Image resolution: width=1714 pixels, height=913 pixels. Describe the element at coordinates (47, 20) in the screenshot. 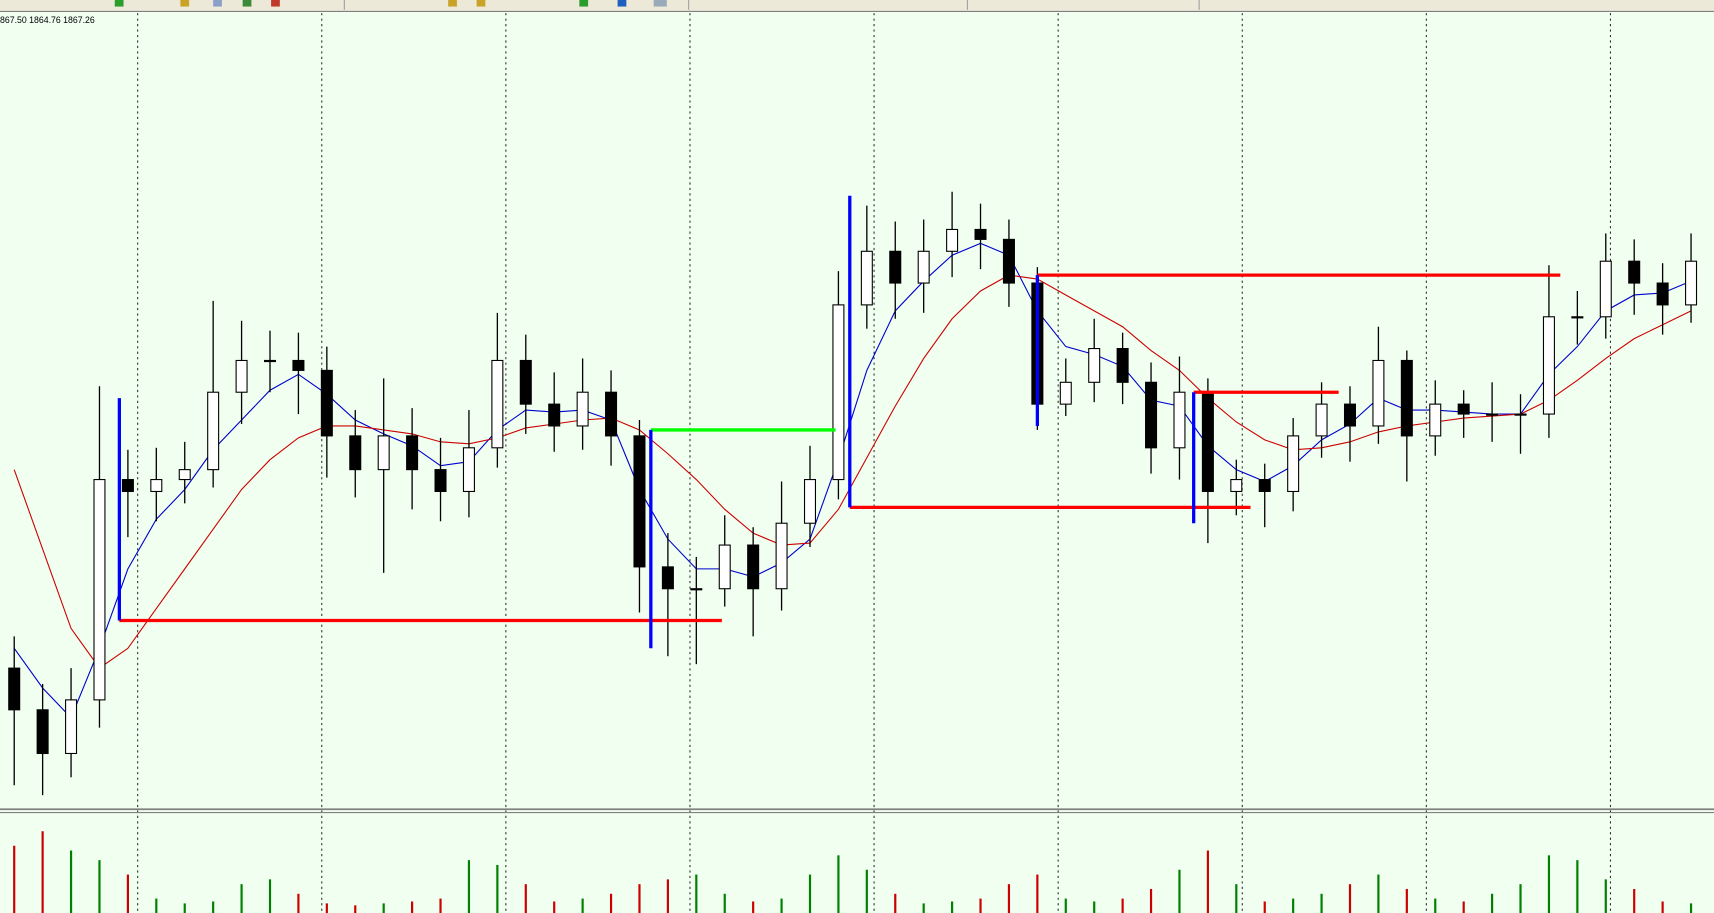

I see `price-info: 867.50 1864.76 1867.26` at that location.